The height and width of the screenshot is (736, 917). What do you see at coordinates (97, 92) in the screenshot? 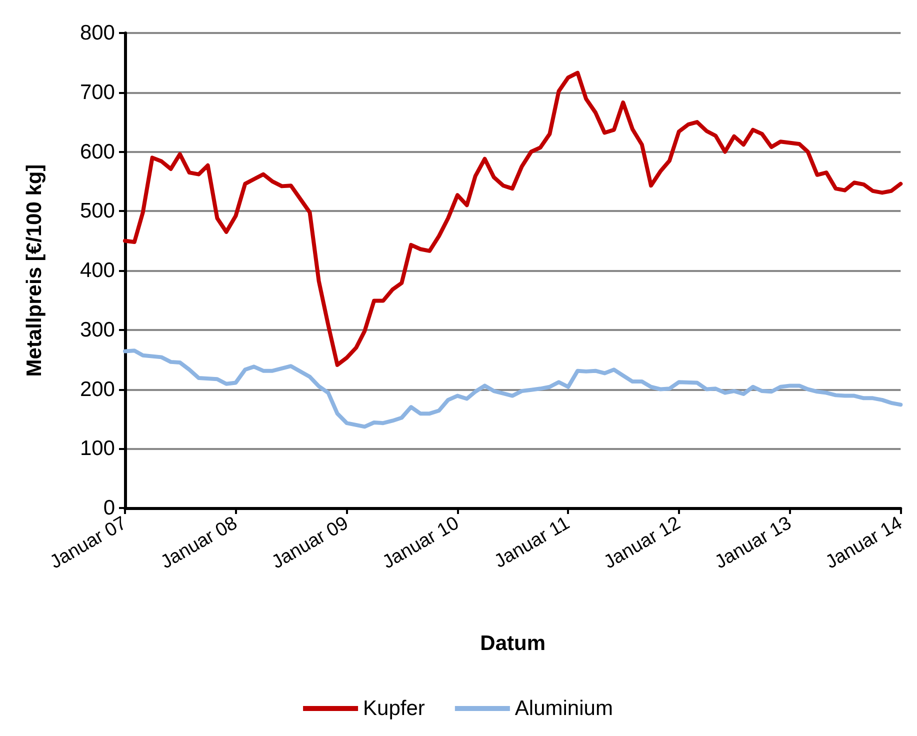
I see `y-tick-label: 700` at bounding box center [97, 92].